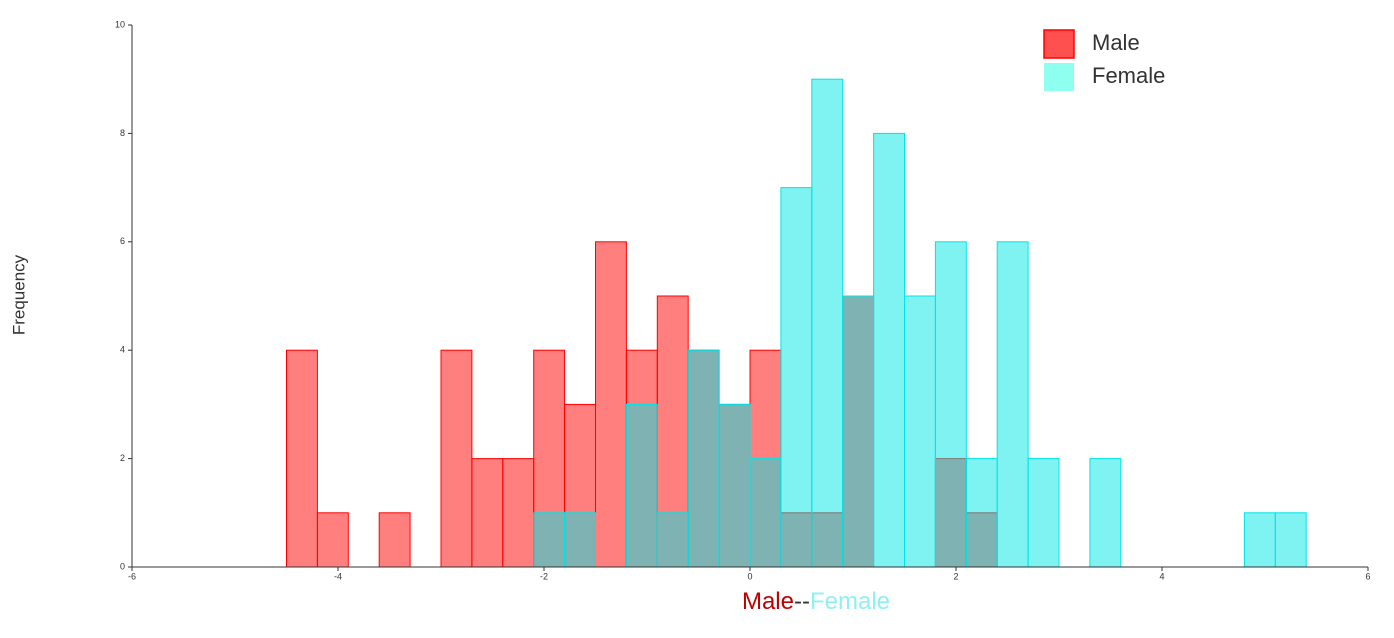 The width and height of the screenshot is (1394, 638). I want to click on y-tick-label: 8, so click(122, 133).